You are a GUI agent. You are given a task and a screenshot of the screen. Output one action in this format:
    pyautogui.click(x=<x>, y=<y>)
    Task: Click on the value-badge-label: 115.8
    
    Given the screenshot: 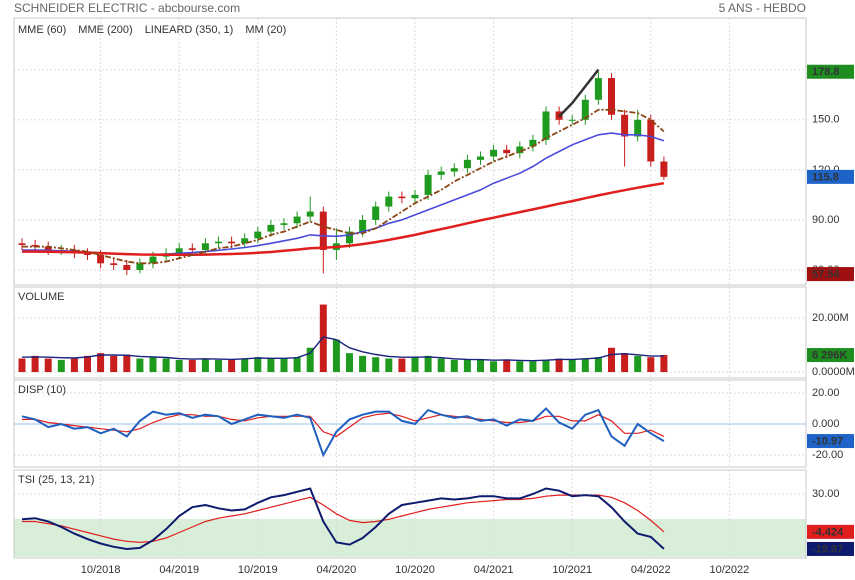 What is the action you would take?
    pyautogui.click(x=825, y=177)
    